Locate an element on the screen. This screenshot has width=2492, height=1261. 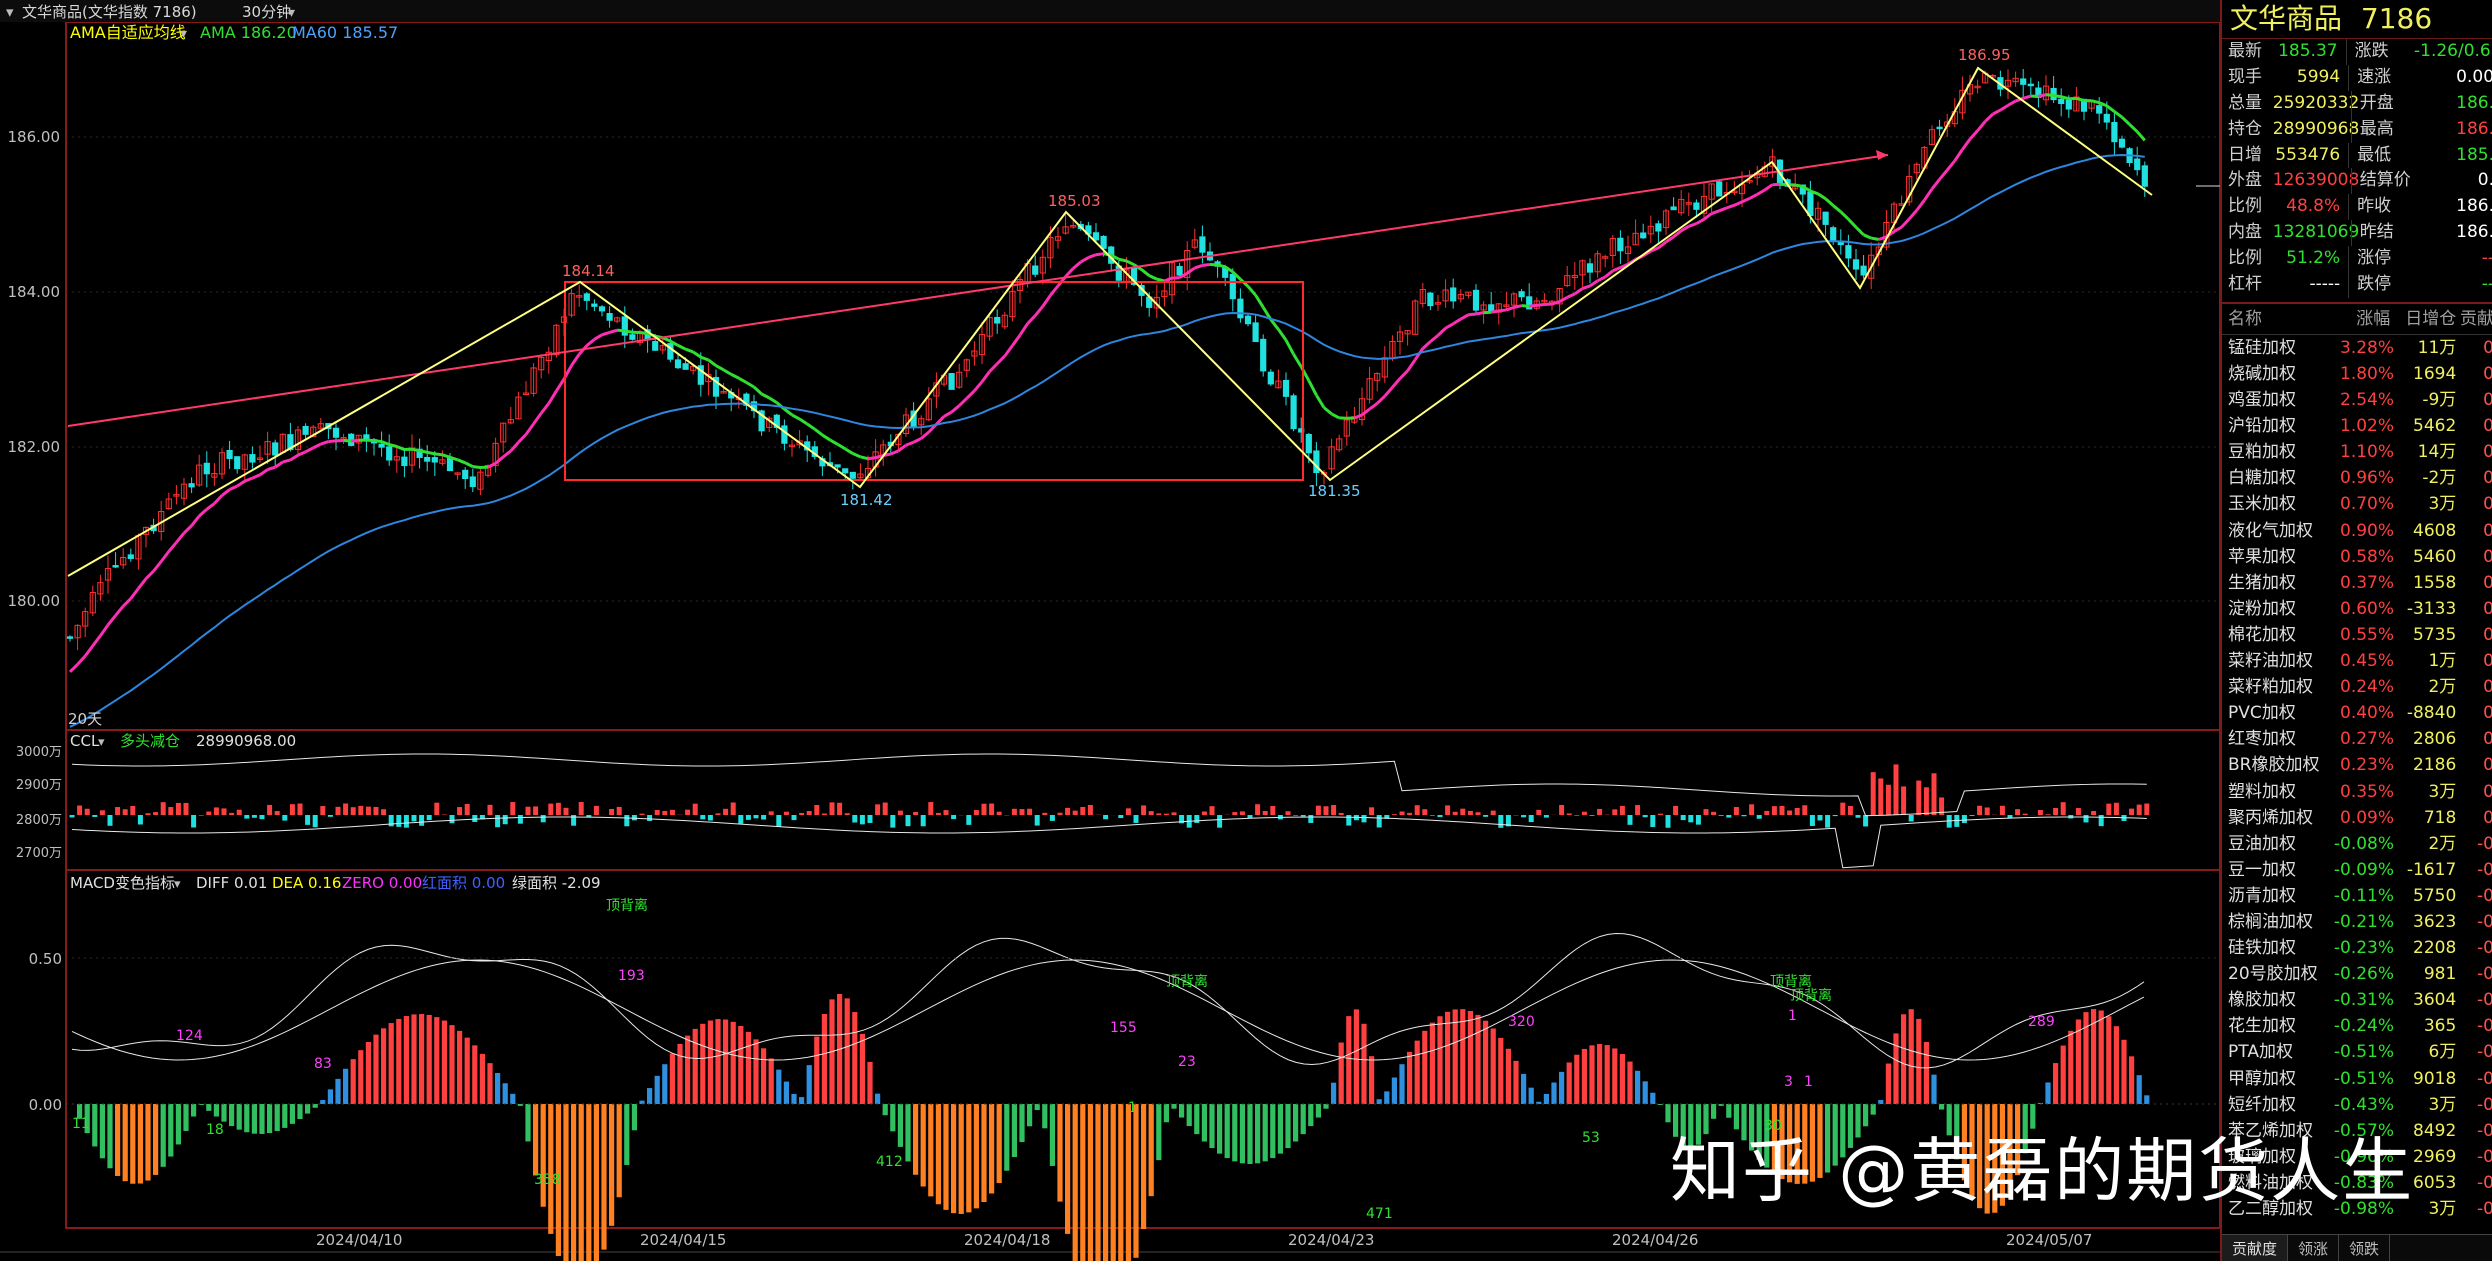
main-indicator-name: AMA自适应均线 is located at coordinates (128, 32).